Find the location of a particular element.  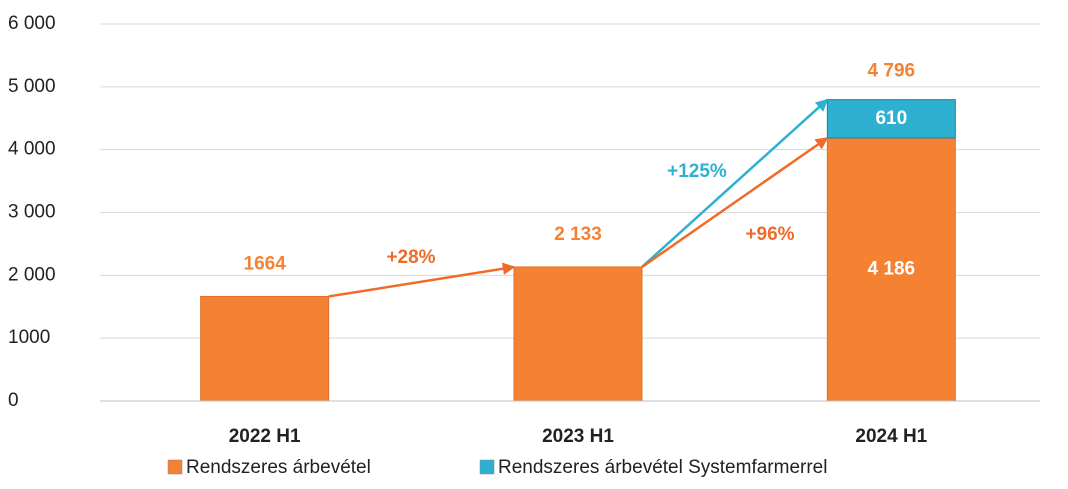

legend-label: Rendszeres árbevétel is located at coordinates (278, 467).